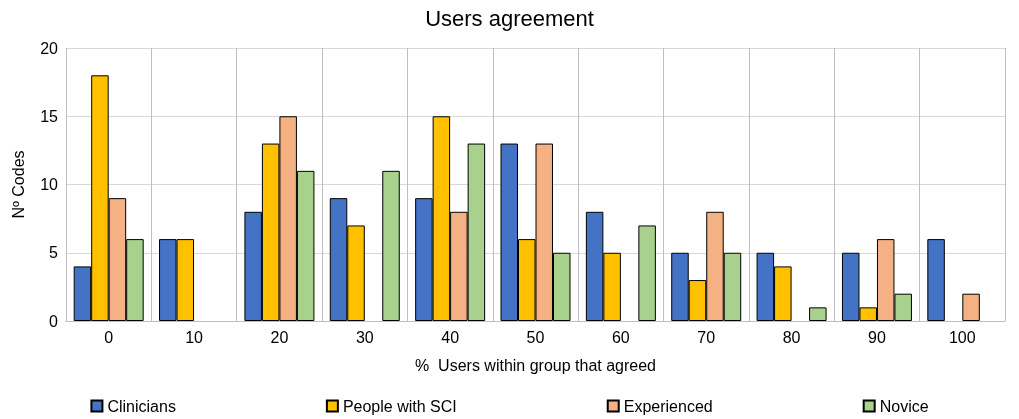  I want to click on legend-label: People with SCI, so click(399, 406).